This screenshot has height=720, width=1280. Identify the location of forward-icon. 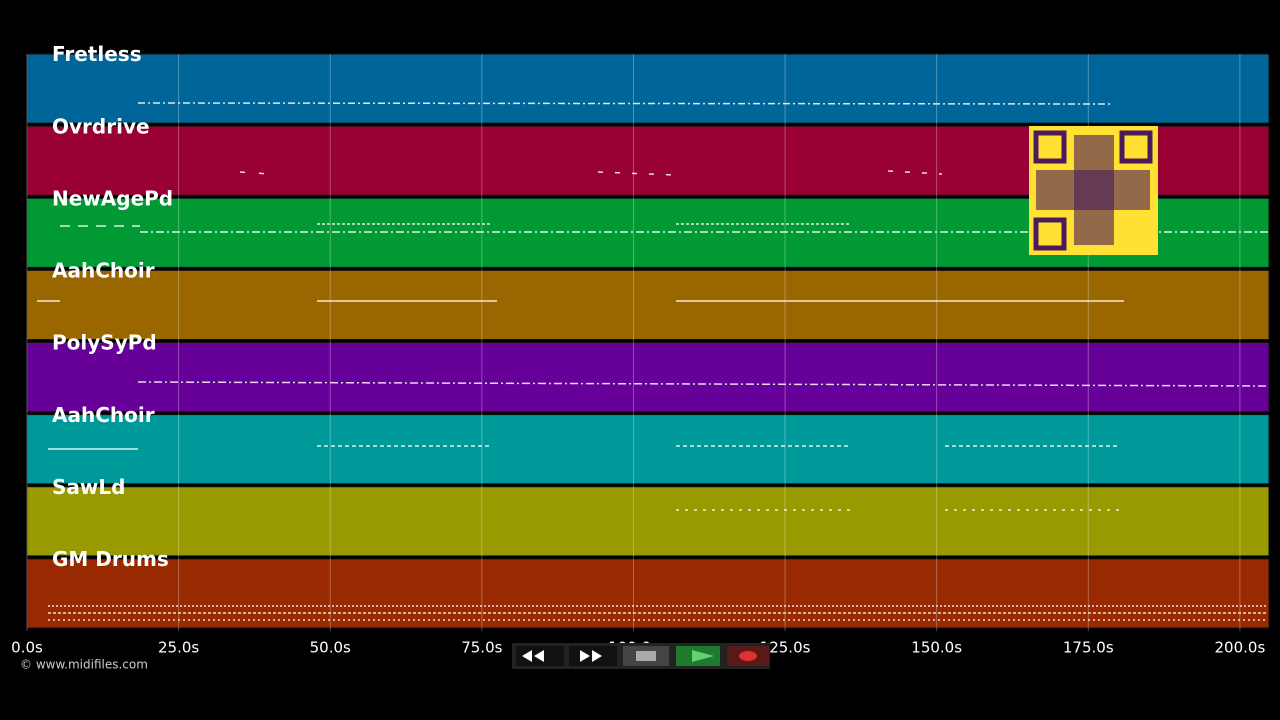
(591, 656).